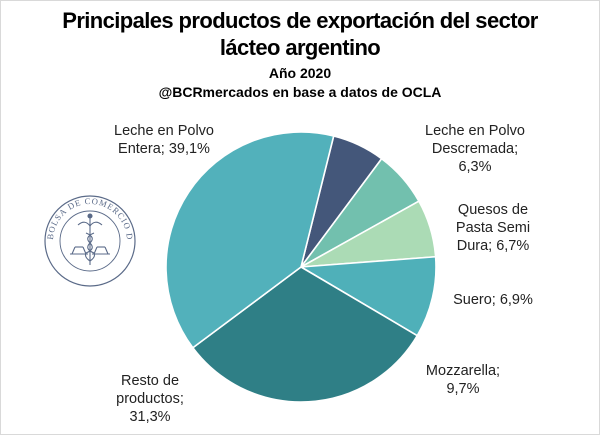 The height and width of the screenshot is (435, 600). What do you see at coordinates (164, 140) in the screenshot?
I see `data-label-leche-en-polvo-entera: Leche en Polvo Entera; 39,1%` at bounding box center [164, 140].